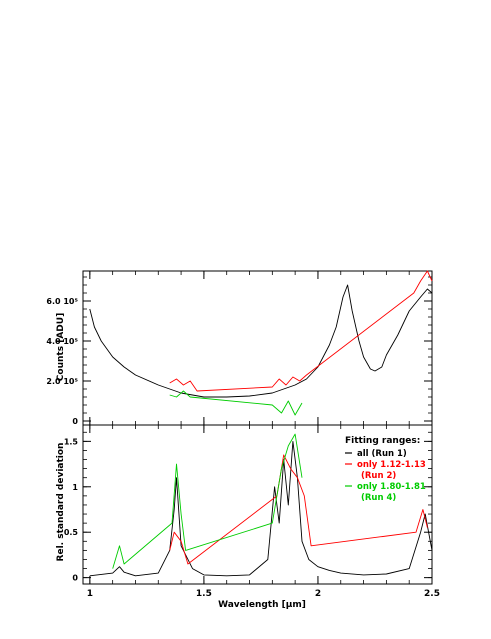 This screenshot has height=639, width=491. Describe the element at coordinates (301, 331) in the screenshot. I see `top-series-2-line` at that location.